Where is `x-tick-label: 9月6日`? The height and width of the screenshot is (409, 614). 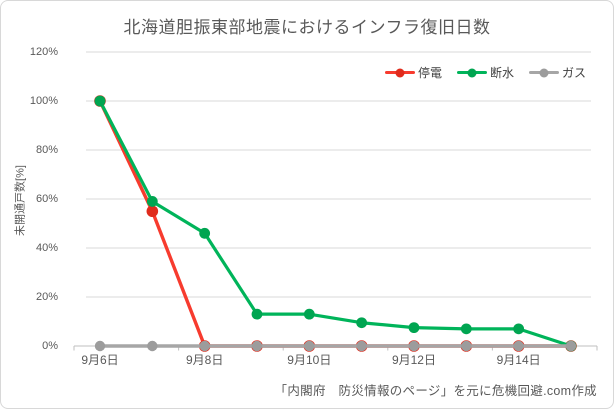 x-tick-label: 9月6日 is located at coordinates (100, 360).